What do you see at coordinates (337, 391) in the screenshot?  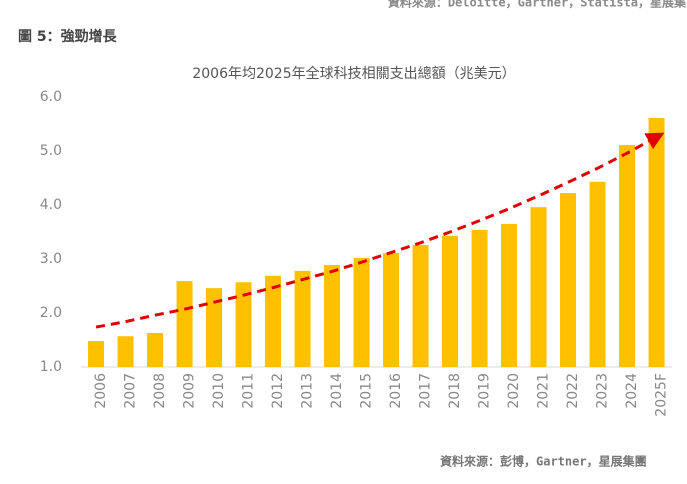 I see `x-tick-label: 2014` at bounding box center [337, 391].